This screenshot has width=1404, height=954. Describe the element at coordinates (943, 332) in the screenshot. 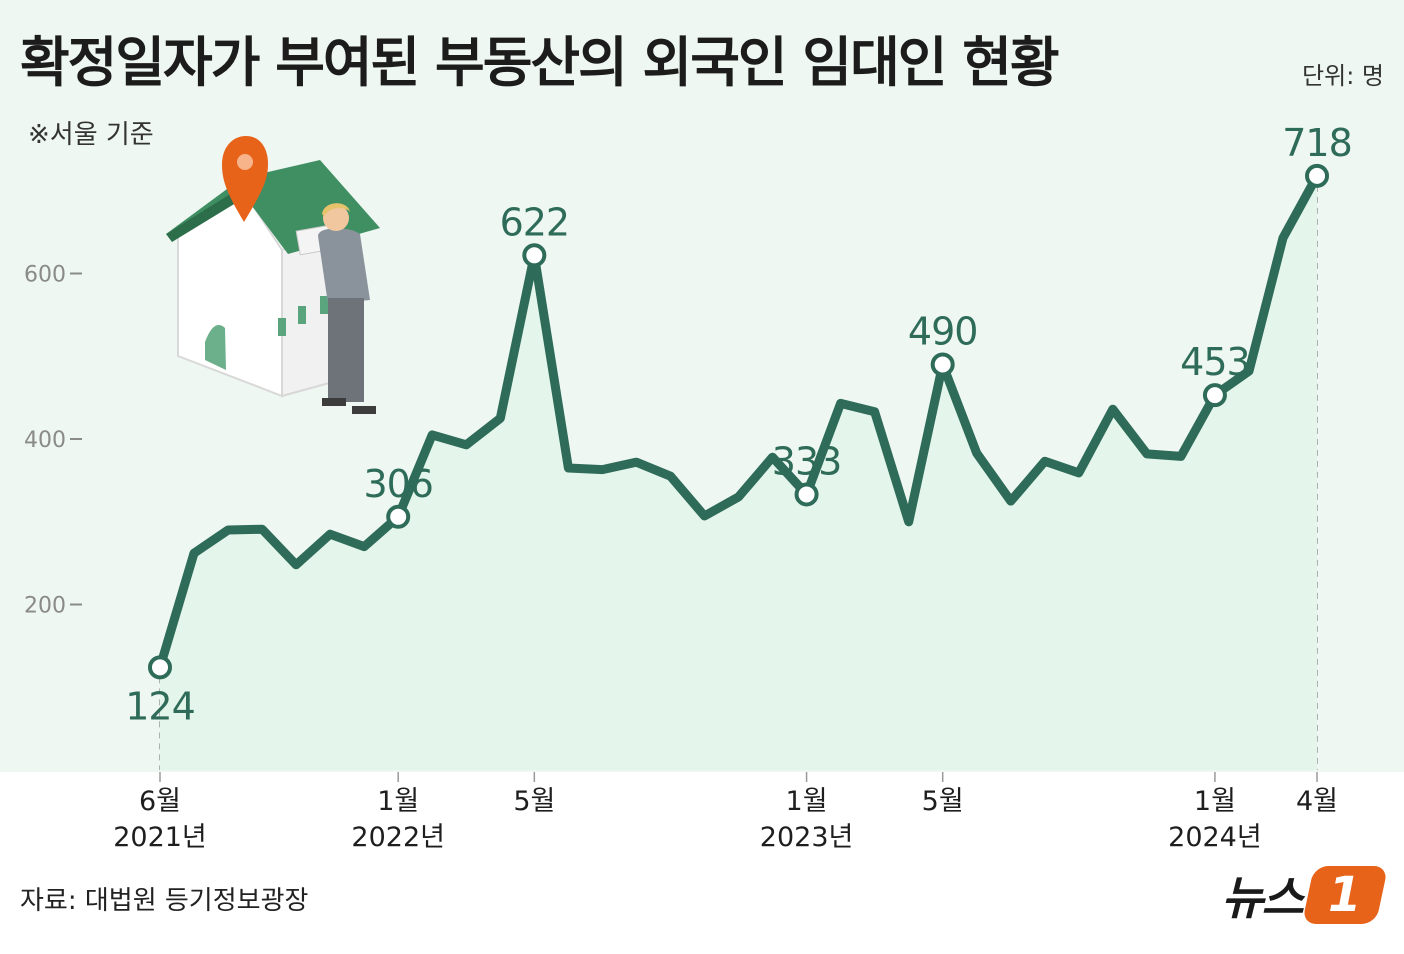

I see `data-label: 490` at that location.